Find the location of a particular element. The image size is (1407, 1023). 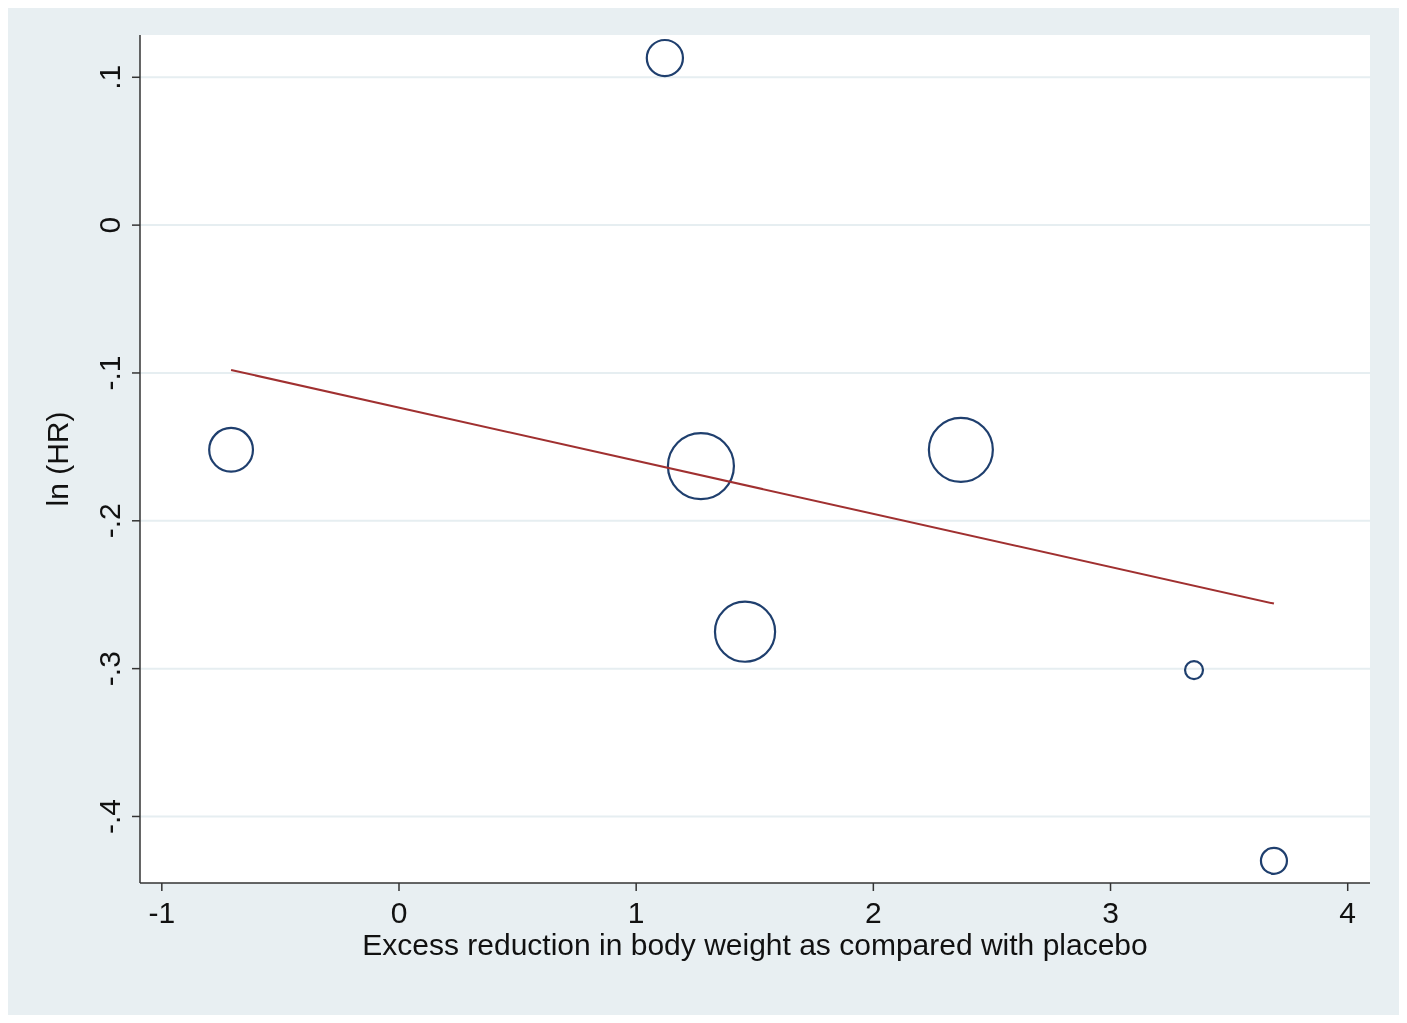

y-tick-label: -.4 is located at coordinates (109, 816).